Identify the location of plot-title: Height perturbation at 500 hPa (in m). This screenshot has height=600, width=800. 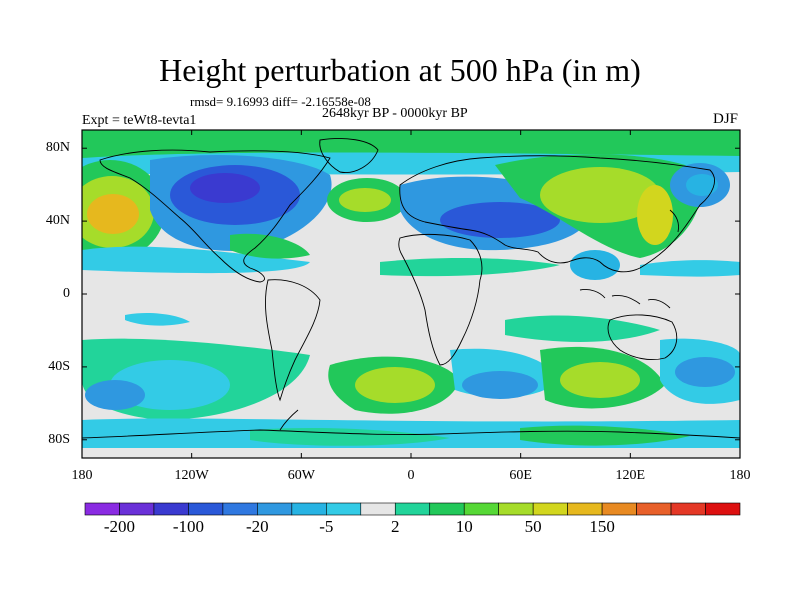
(400, 70).